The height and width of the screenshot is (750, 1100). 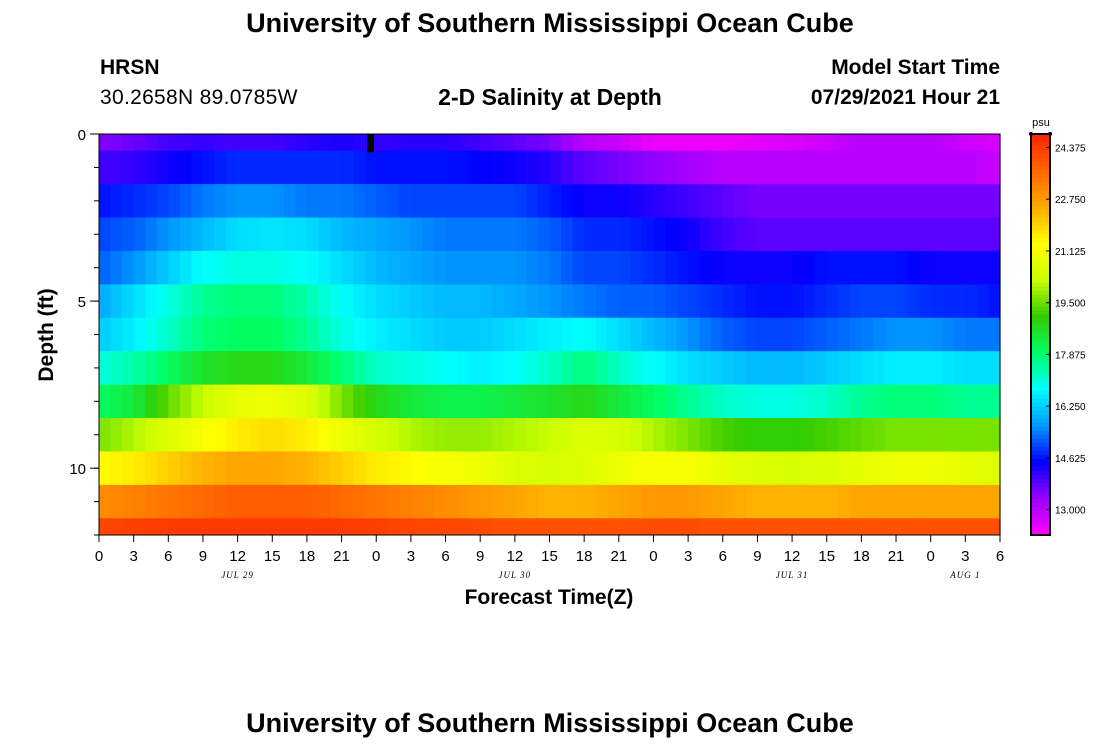 I want to click on x-tick-label: 18, so click(x=861, y=556).